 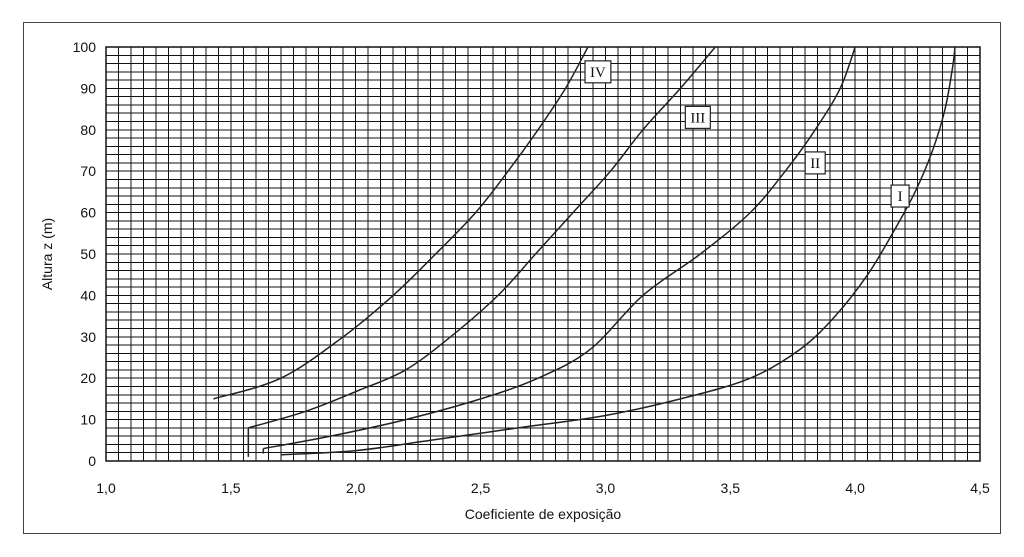 I want to click on x-tick-label: 4,0, so click(x=855, y=488).